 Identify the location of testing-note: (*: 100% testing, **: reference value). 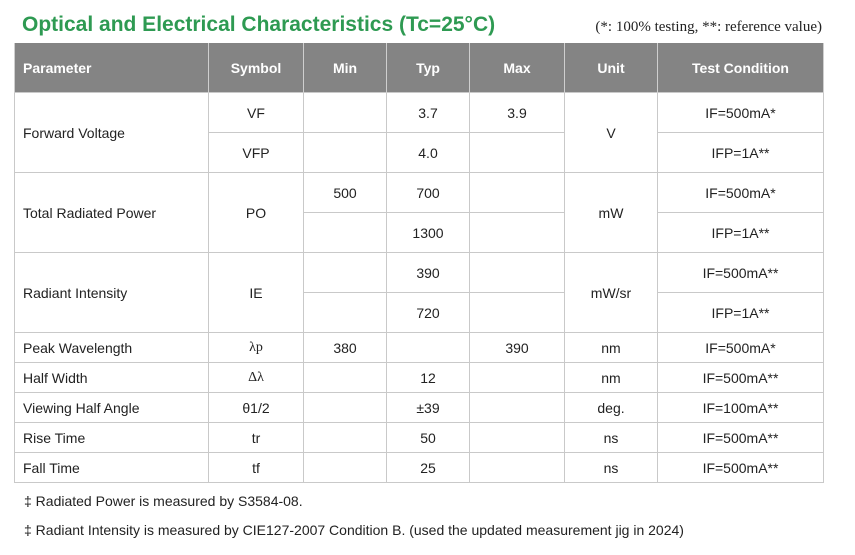
(708, 27).